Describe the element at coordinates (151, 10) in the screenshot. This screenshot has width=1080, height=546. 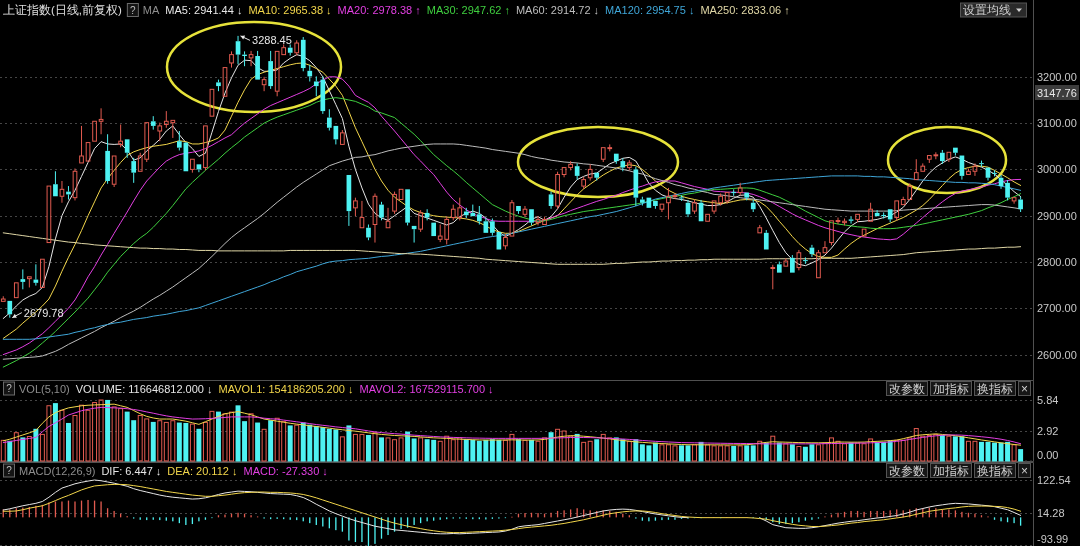
I see `legend-title: MA` at that location.